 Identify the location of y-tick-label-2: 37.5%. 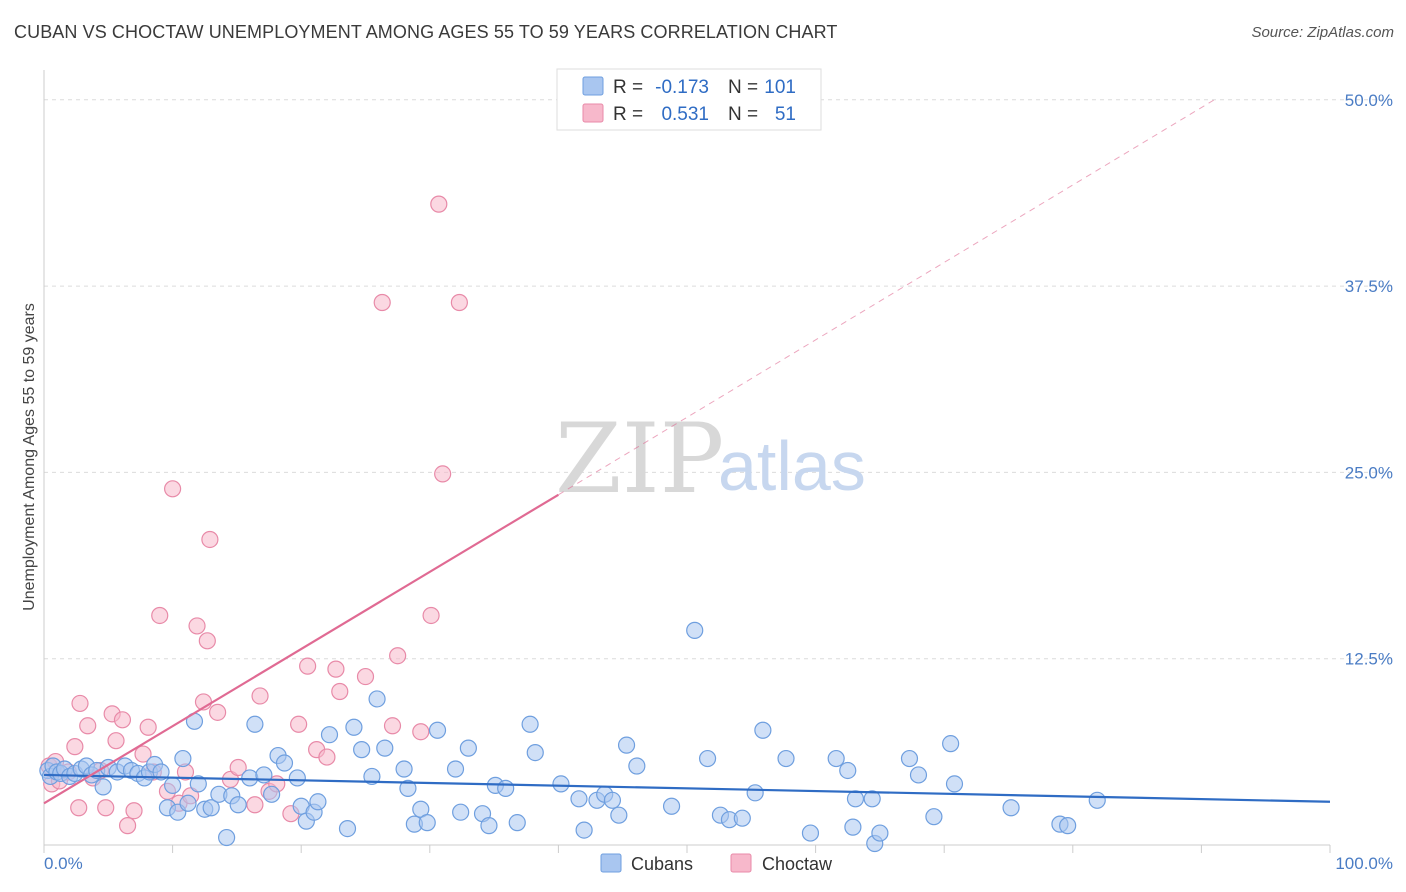
(1369, 286).